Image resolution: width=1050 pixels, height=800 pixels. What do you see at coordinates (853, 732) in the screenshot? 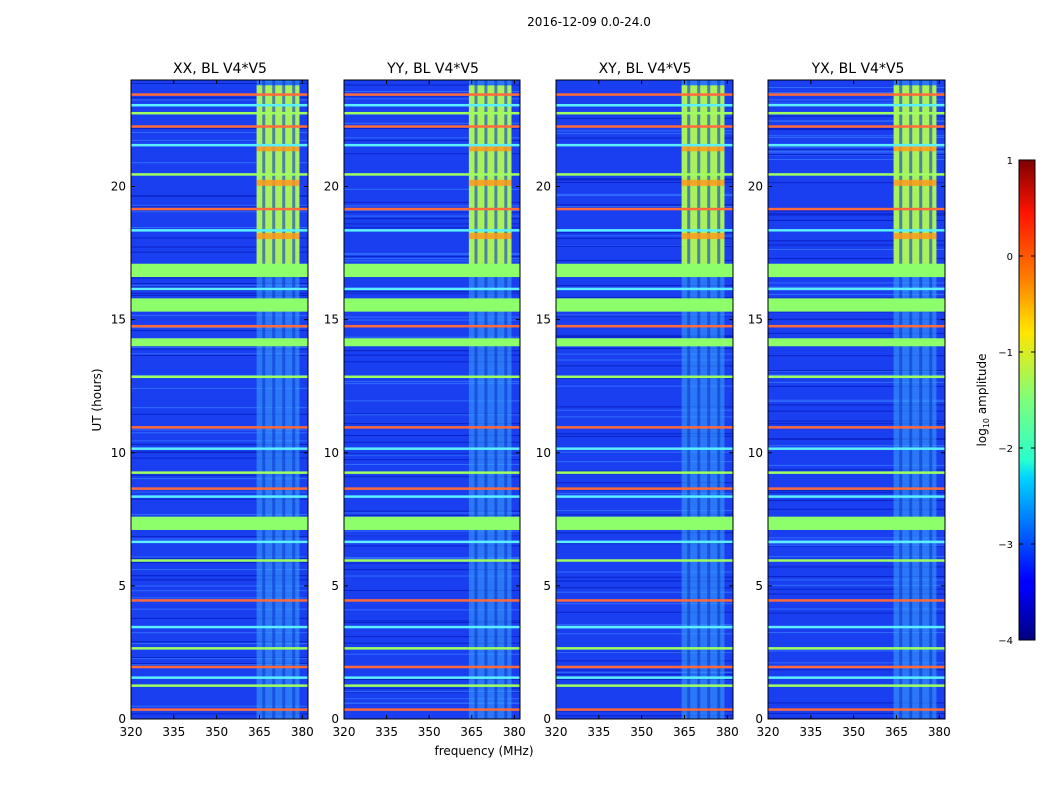
I see `x-tick-label: 350` at bounding box center [853, 732].